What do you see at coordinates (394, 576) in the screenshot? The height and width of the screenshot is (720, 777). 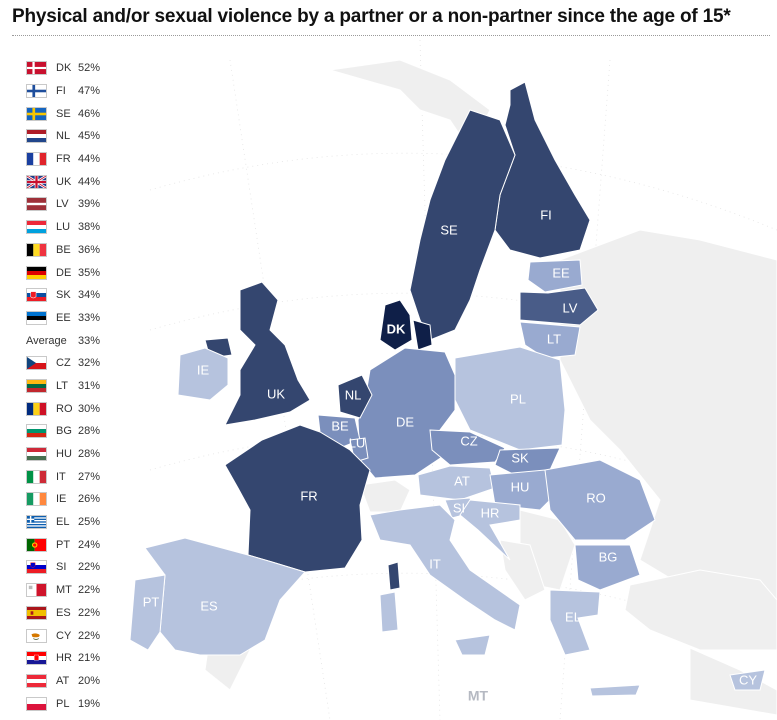 I see `region-corsica` at bounding box center [394, 576].